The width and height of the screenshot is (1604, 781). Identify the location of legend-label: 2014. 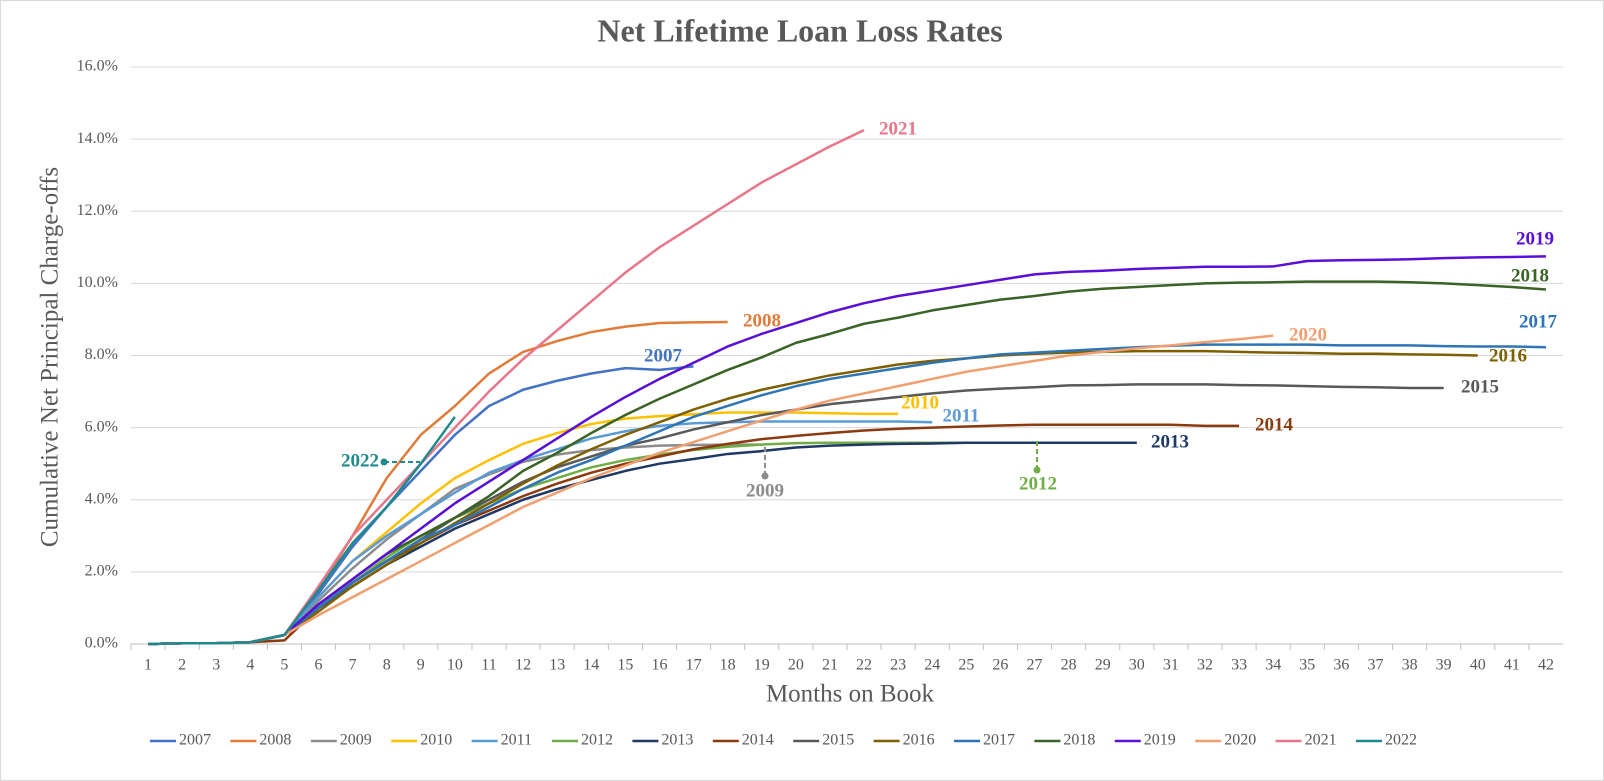
(758, 740).